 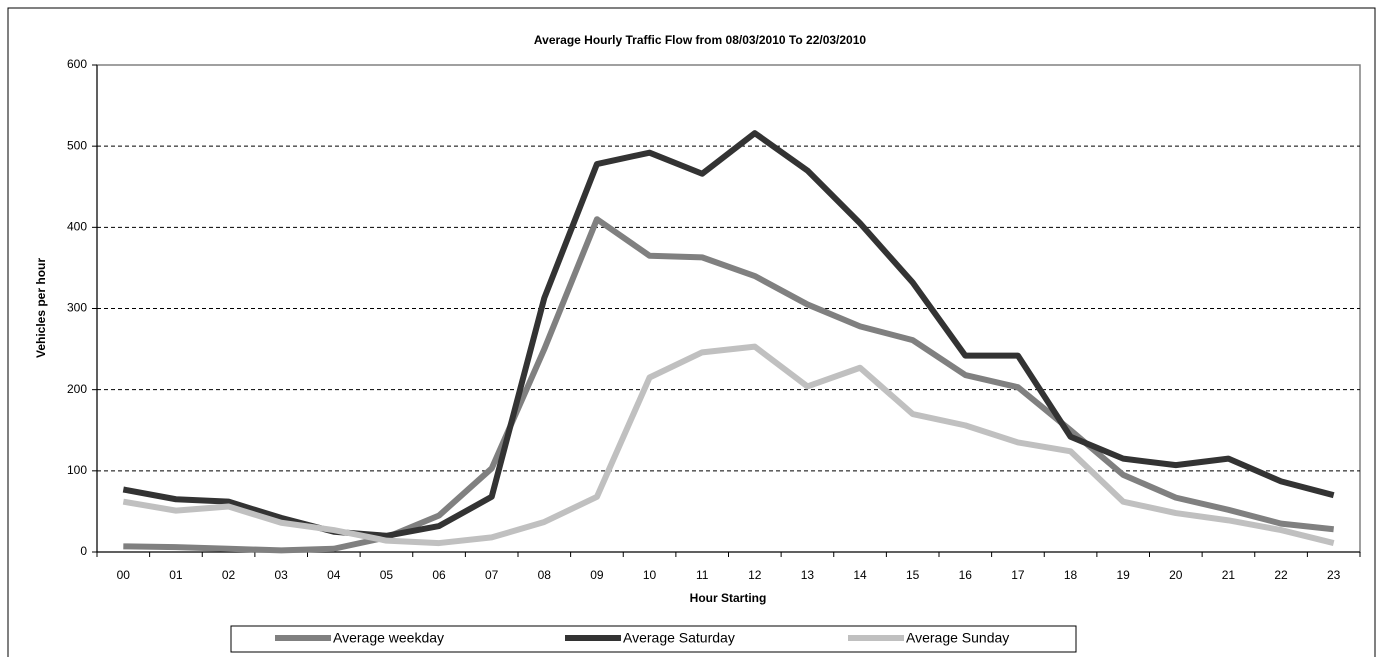 I want to click on y-tick-label: 300, so click(x=77, y=308).